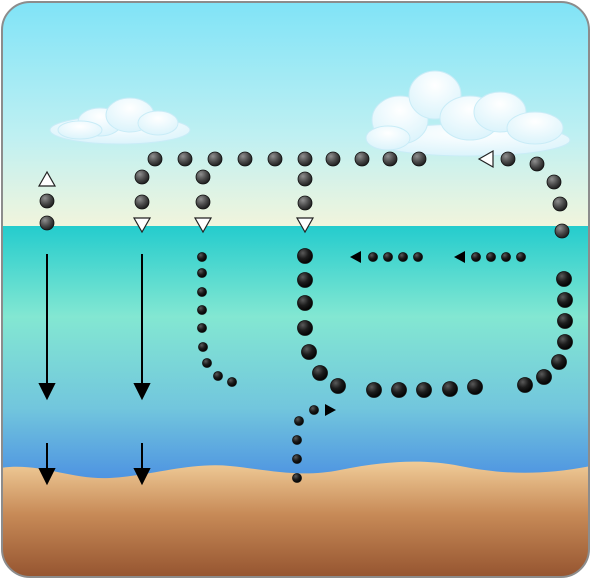 This screenshot has width=591, height=579. Describe the element at coordinates (395, 333) in the screenshot. I see `filled-arrow-heads` at that location.